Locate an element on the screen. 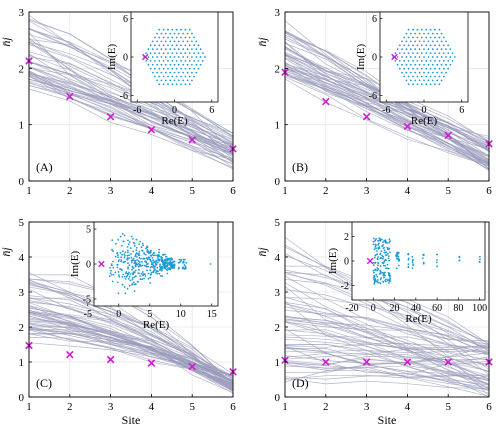  x-tick-label: 6 is located at coordinates (489, 191).